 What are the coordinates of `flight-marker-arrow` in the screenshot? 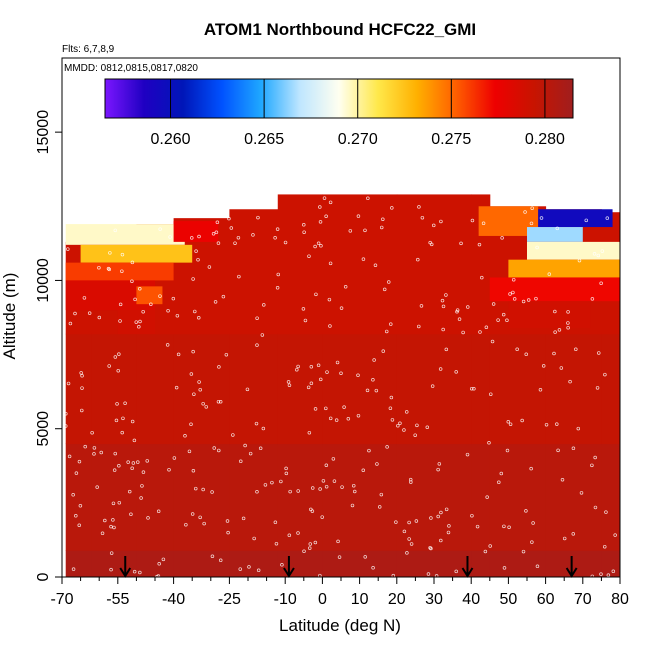 It's located at (571, 567).